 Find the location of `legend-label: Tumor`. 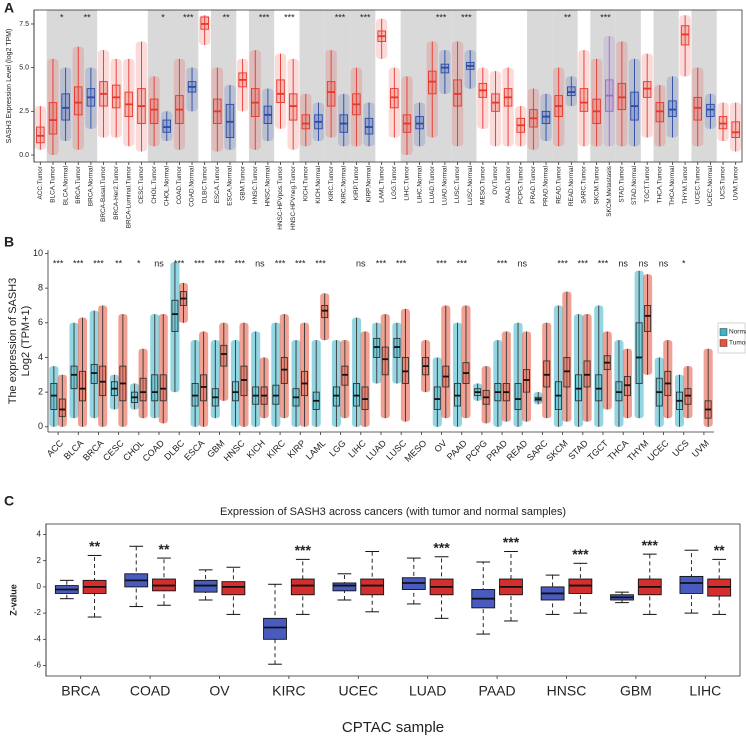

legend-label: Tumor is located at coordinates (737, 343).